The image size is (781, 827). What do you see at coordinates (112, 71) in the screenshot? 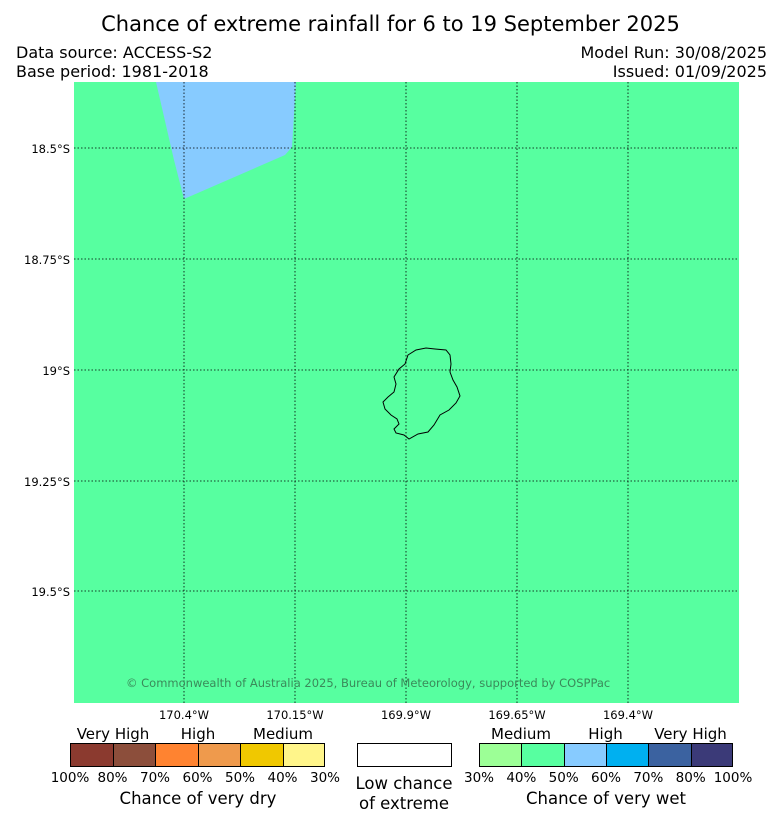
I see `base-period: Base period: 1981-2018` at bounding box center [112, 71].